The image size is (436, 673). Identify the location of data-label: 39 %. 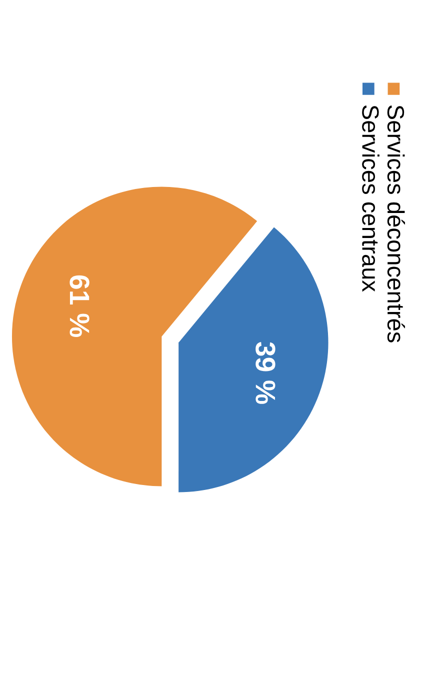
(266, 373).